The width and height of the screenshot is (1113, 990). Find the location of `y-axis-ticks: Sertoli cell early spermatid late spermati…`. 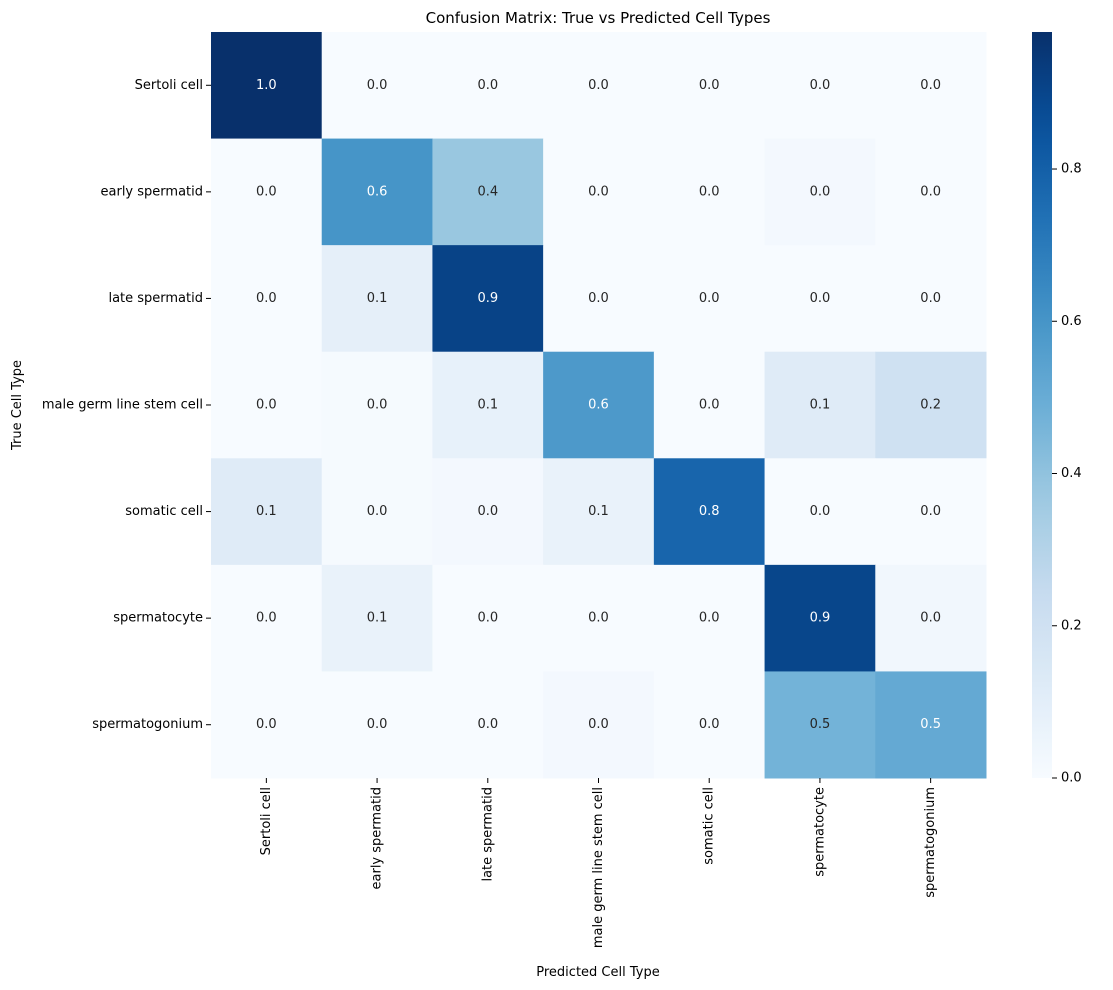

y-axis-ticks: Sertoli cell early spermatid late spermati… is located at coordinates (126, 405).